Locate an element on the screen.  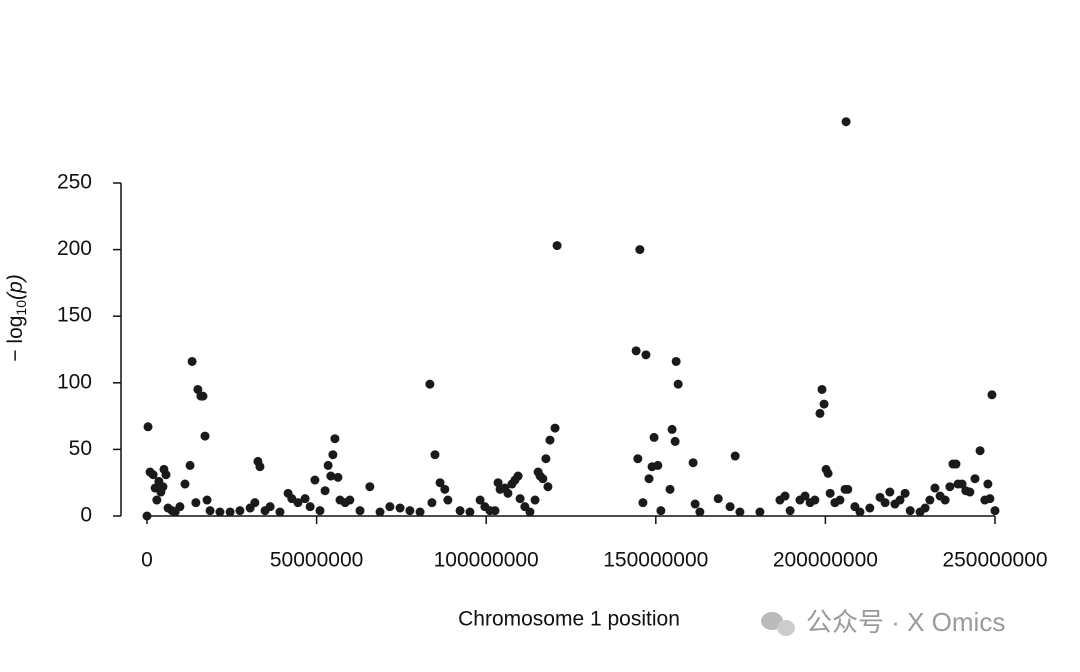
y-tick-label: 100 is located at coordinates (74, 381).